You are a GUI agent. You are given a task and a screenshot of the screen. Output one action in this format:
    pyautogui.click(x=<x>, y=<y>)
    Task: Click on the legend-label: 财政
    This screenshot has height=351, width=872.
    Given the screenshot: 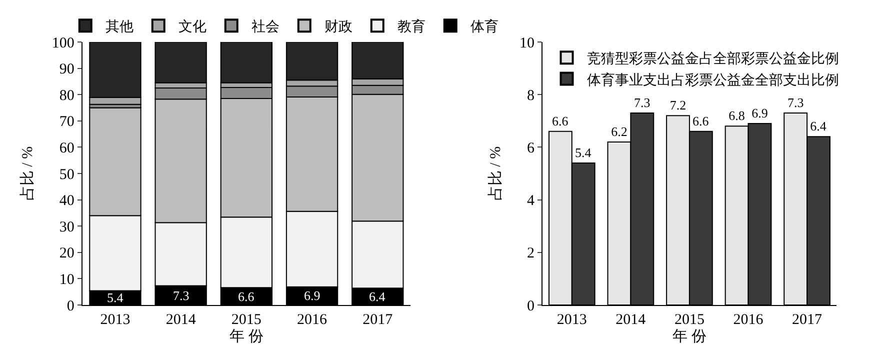 What is the action you would take?
    pyautogui.click(x=338, y=27)
    